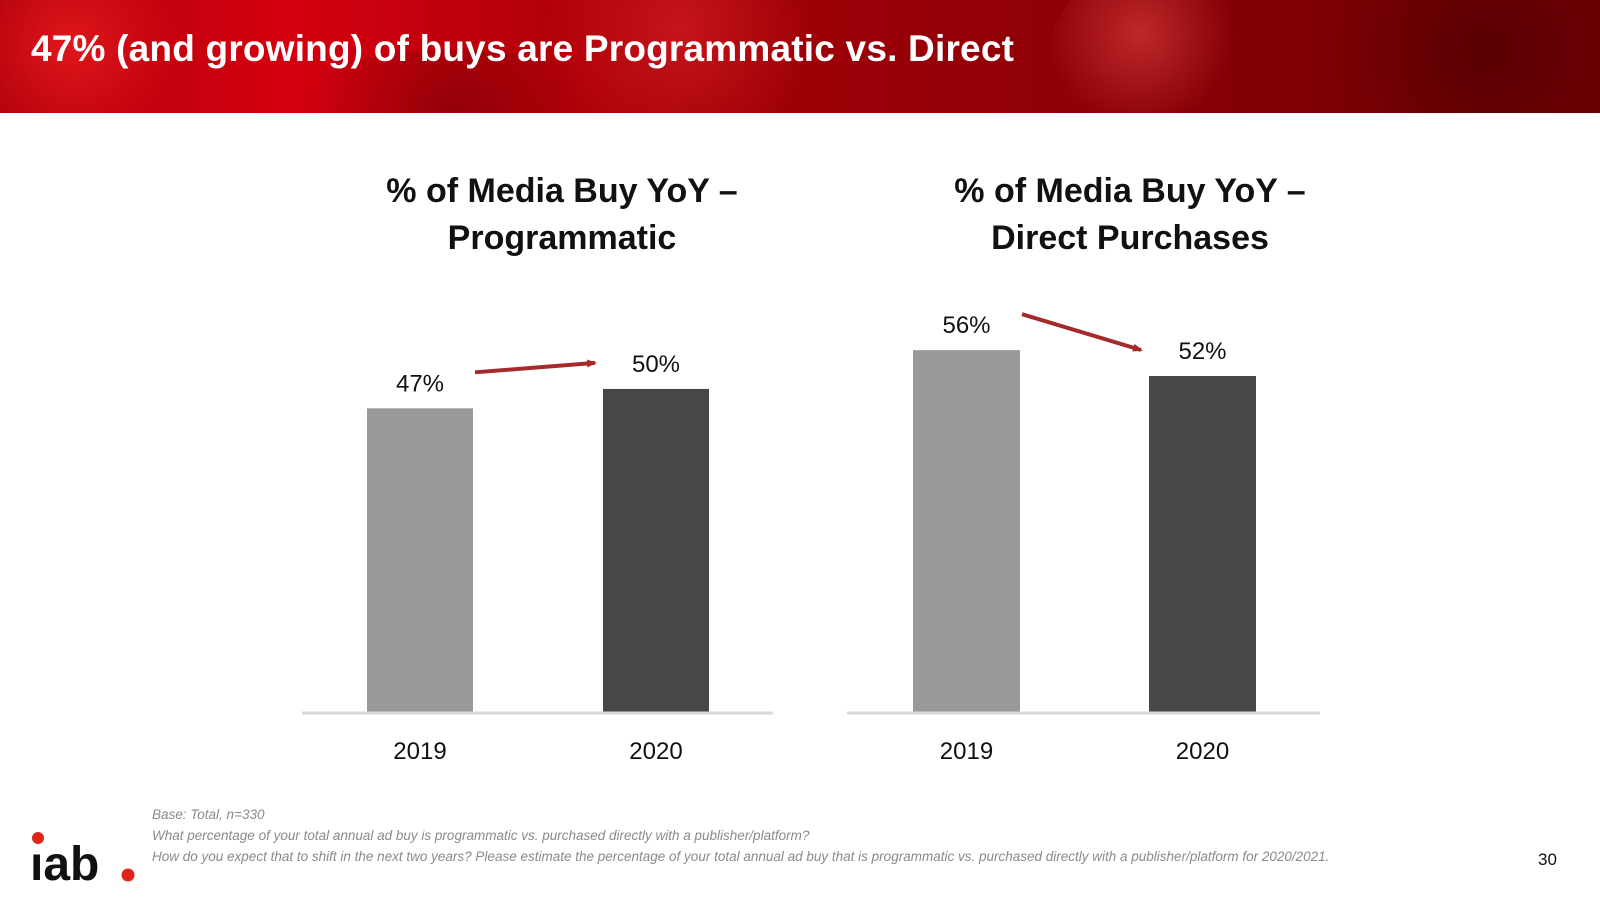 The image size is (1600, 900). Describe the element at coordinates (64, 863) in the screenshot. I see `logo-wordmark: ıab` at that location.